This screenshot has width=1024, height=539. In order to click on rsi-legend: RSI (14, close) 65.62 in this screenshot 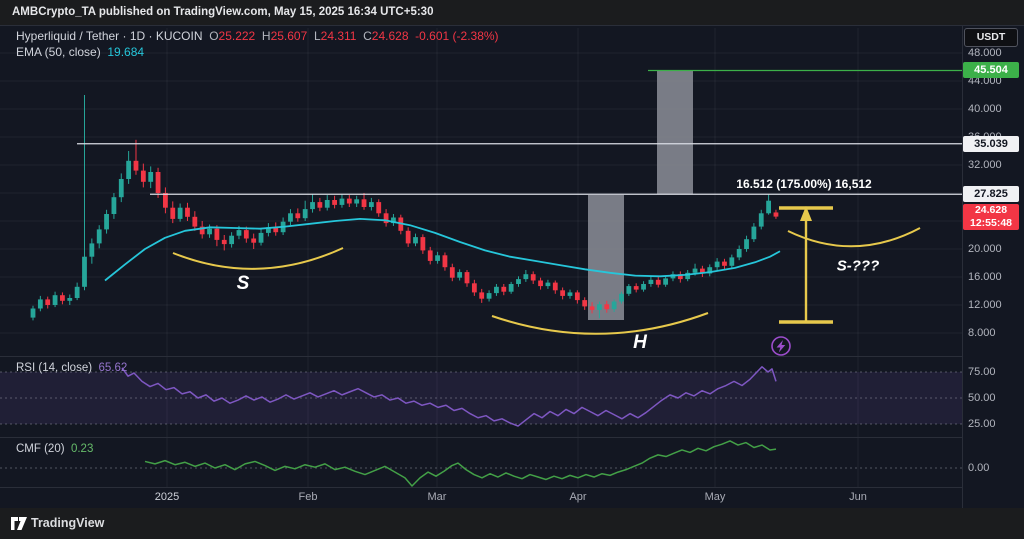, I will do `click(71, 368)`.